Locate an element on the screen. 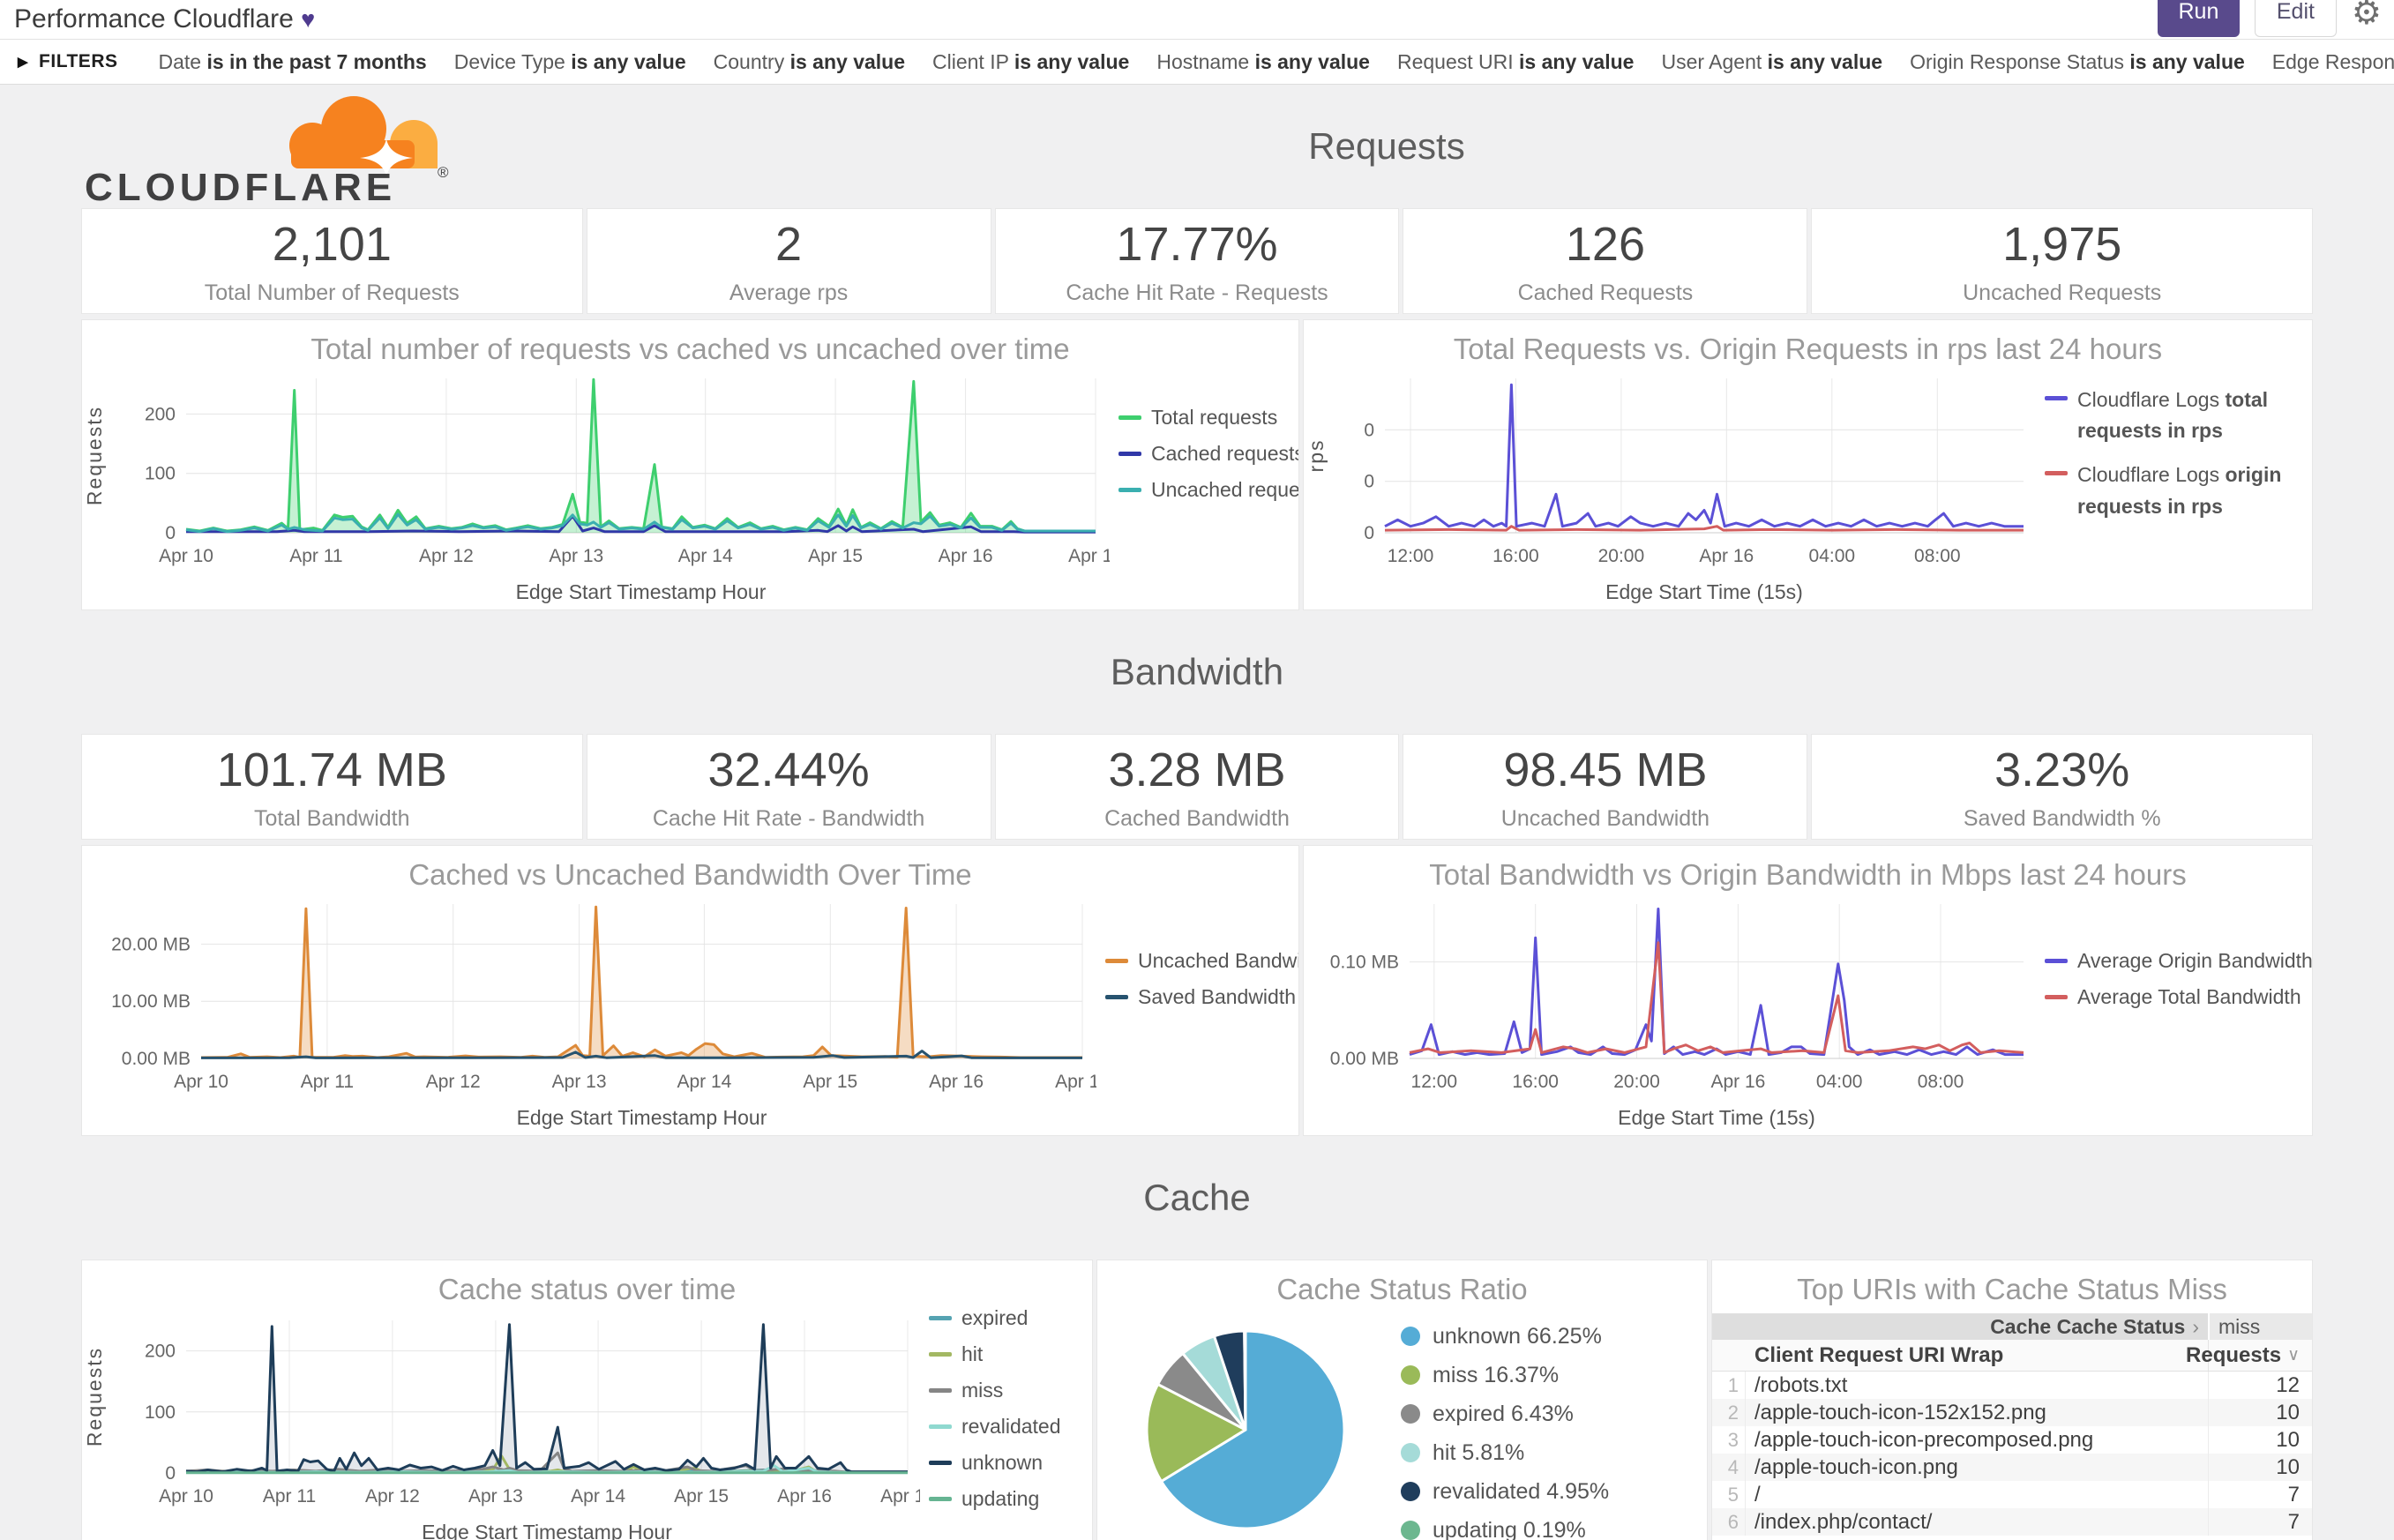 The width and height of the screenshot is (2394, 1540). kpi-label: Average rps is located at coordinates (789, 292).